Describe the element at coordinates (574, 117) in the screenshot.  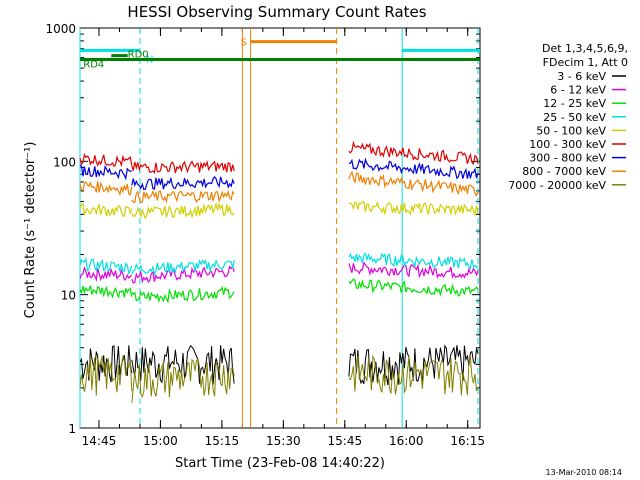
I see `legend-entry-label: 25 - 50 keV` at that location.